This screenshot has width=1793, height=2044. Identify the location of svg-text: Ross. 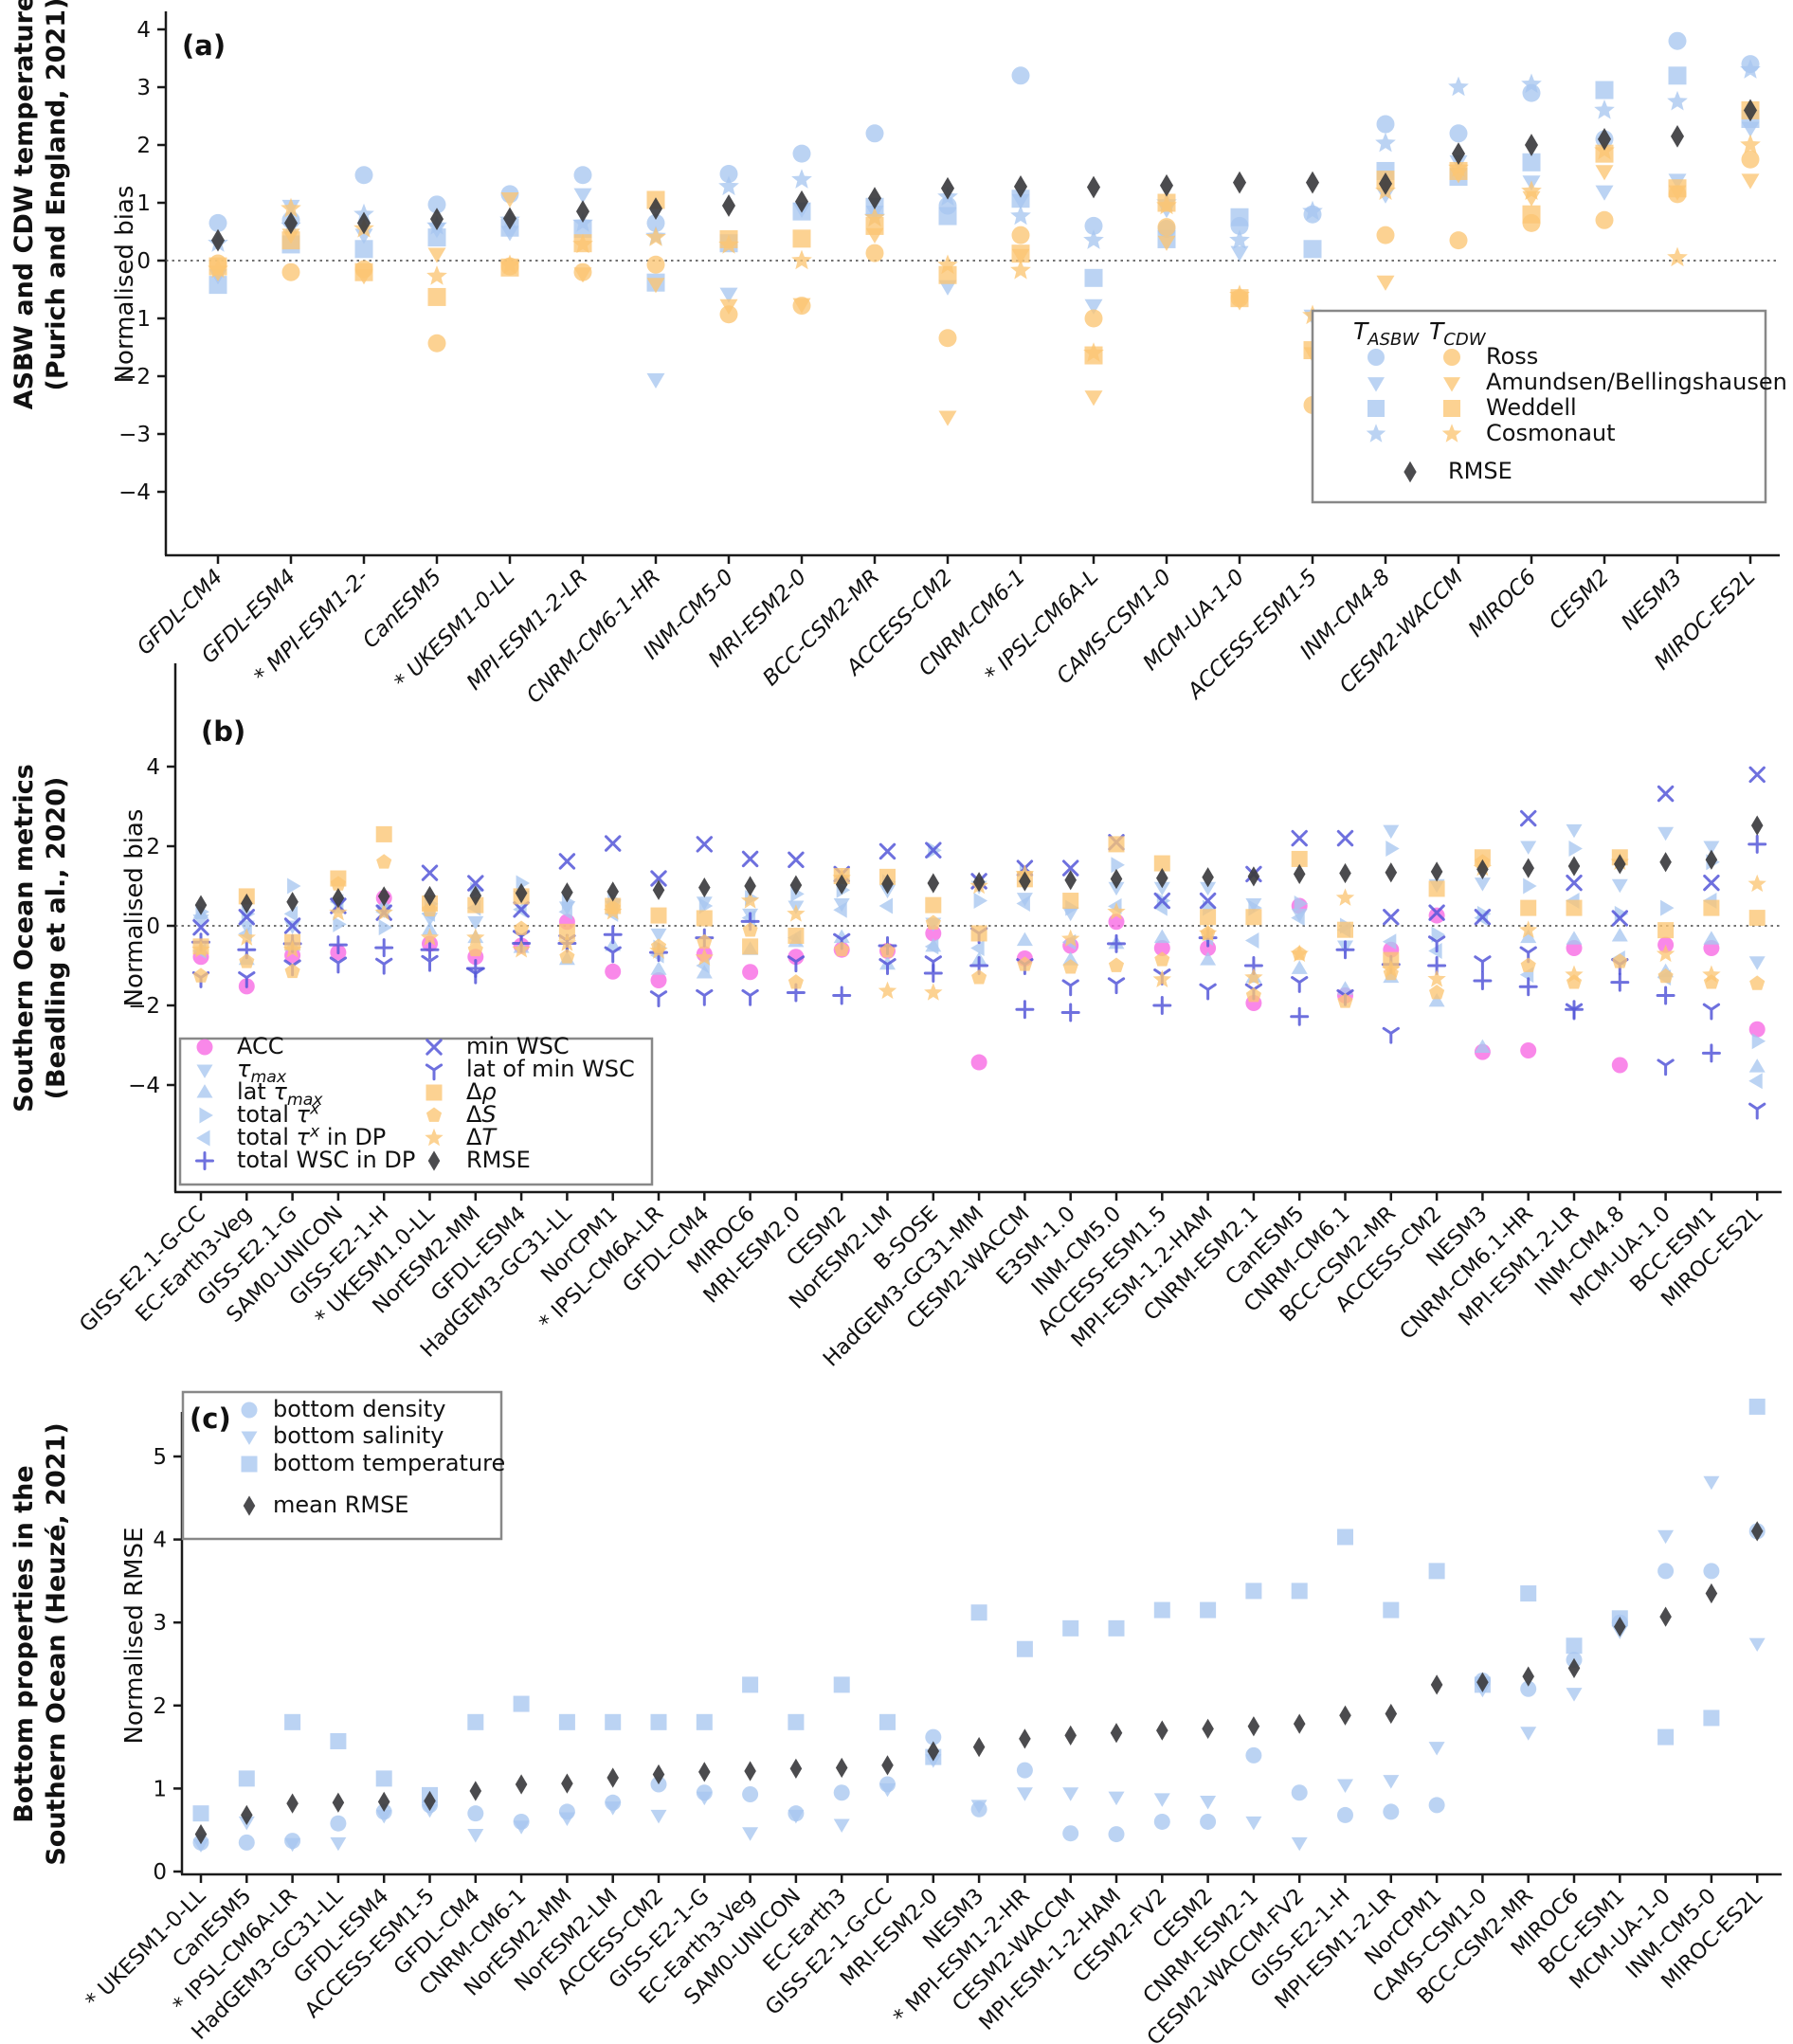
(1512, 356).